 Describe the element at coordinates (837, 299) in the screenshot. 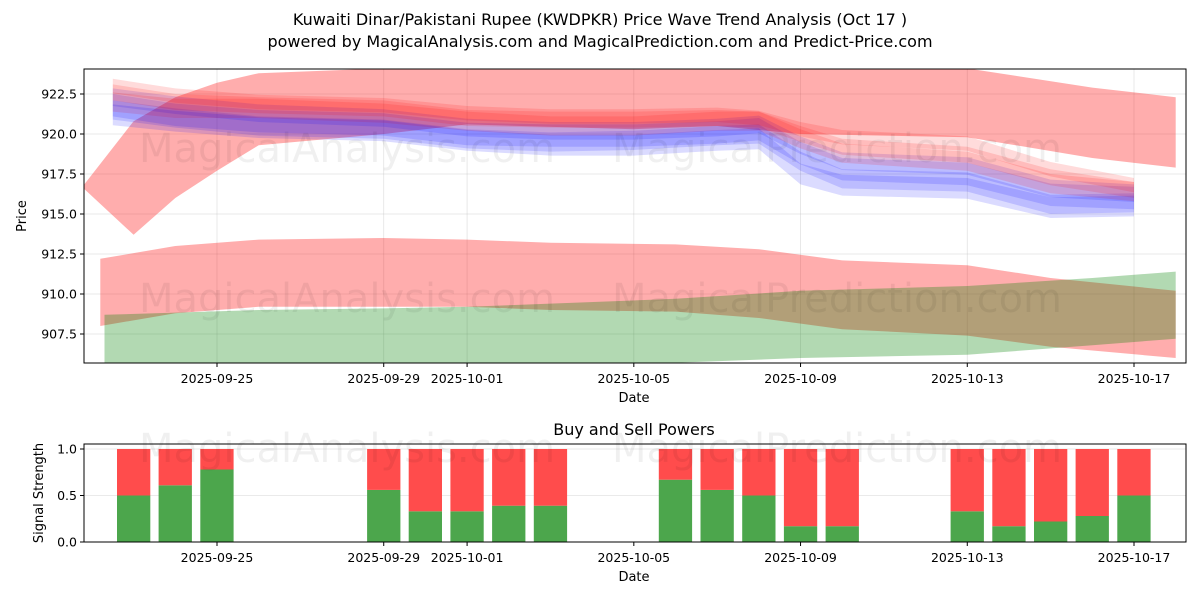

I see `watermark-right-mid: MagicalPrediction.com` at that location.